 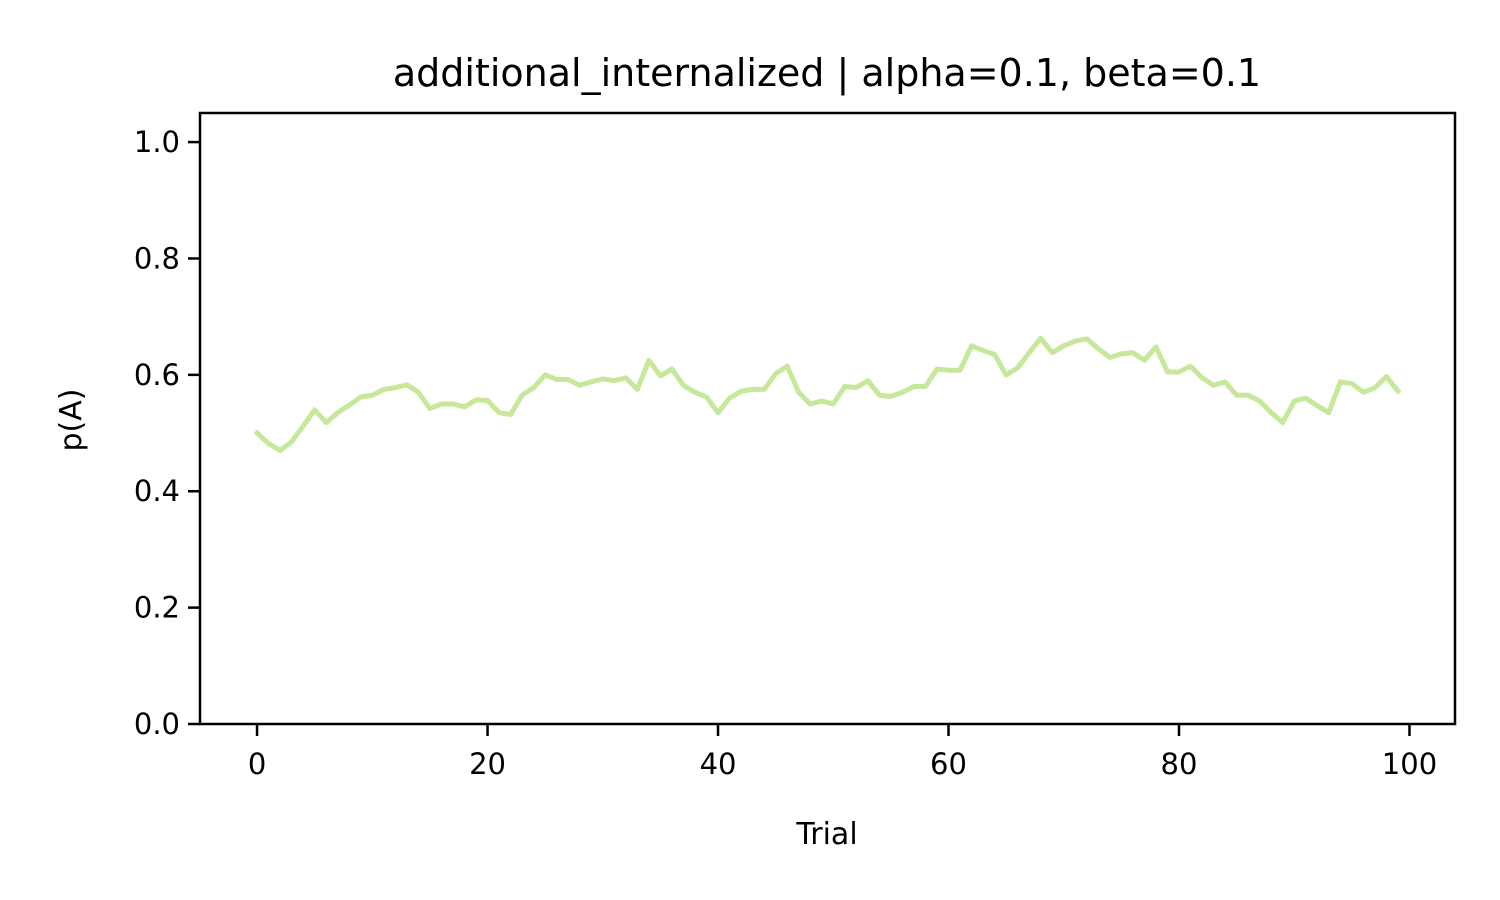 What do you see at coordinates (157, 375) in the screenshot?
I see `y-tick-label: 0.6` at bounding box center [157, 375].